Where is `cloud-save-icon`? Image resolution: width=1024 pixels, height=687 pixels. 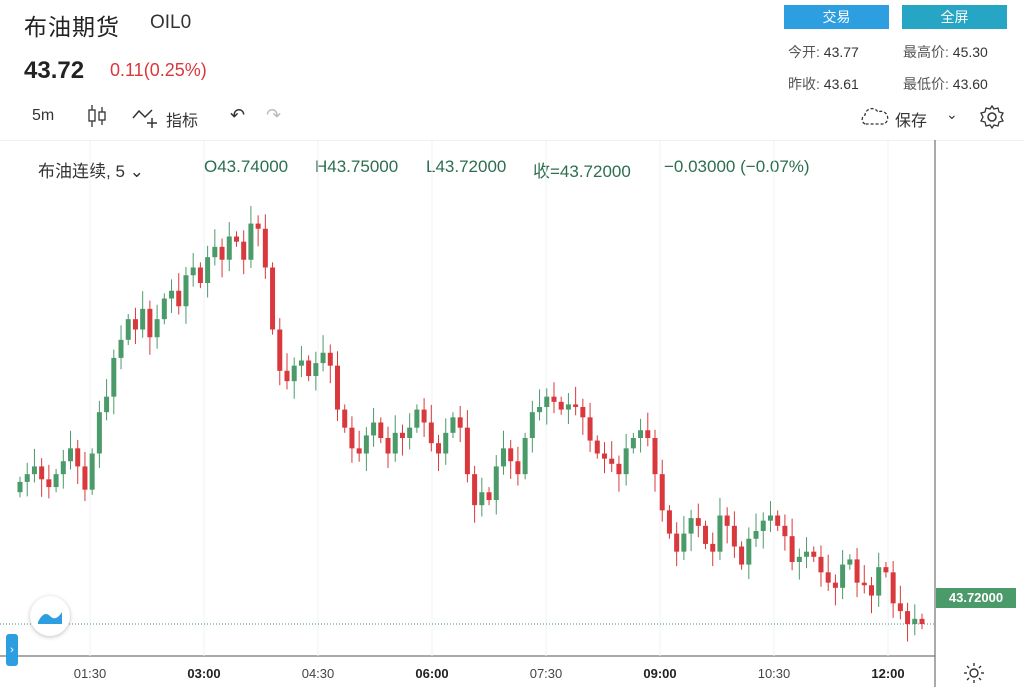 cloud-save-icon is located at coordinates (874, 117).